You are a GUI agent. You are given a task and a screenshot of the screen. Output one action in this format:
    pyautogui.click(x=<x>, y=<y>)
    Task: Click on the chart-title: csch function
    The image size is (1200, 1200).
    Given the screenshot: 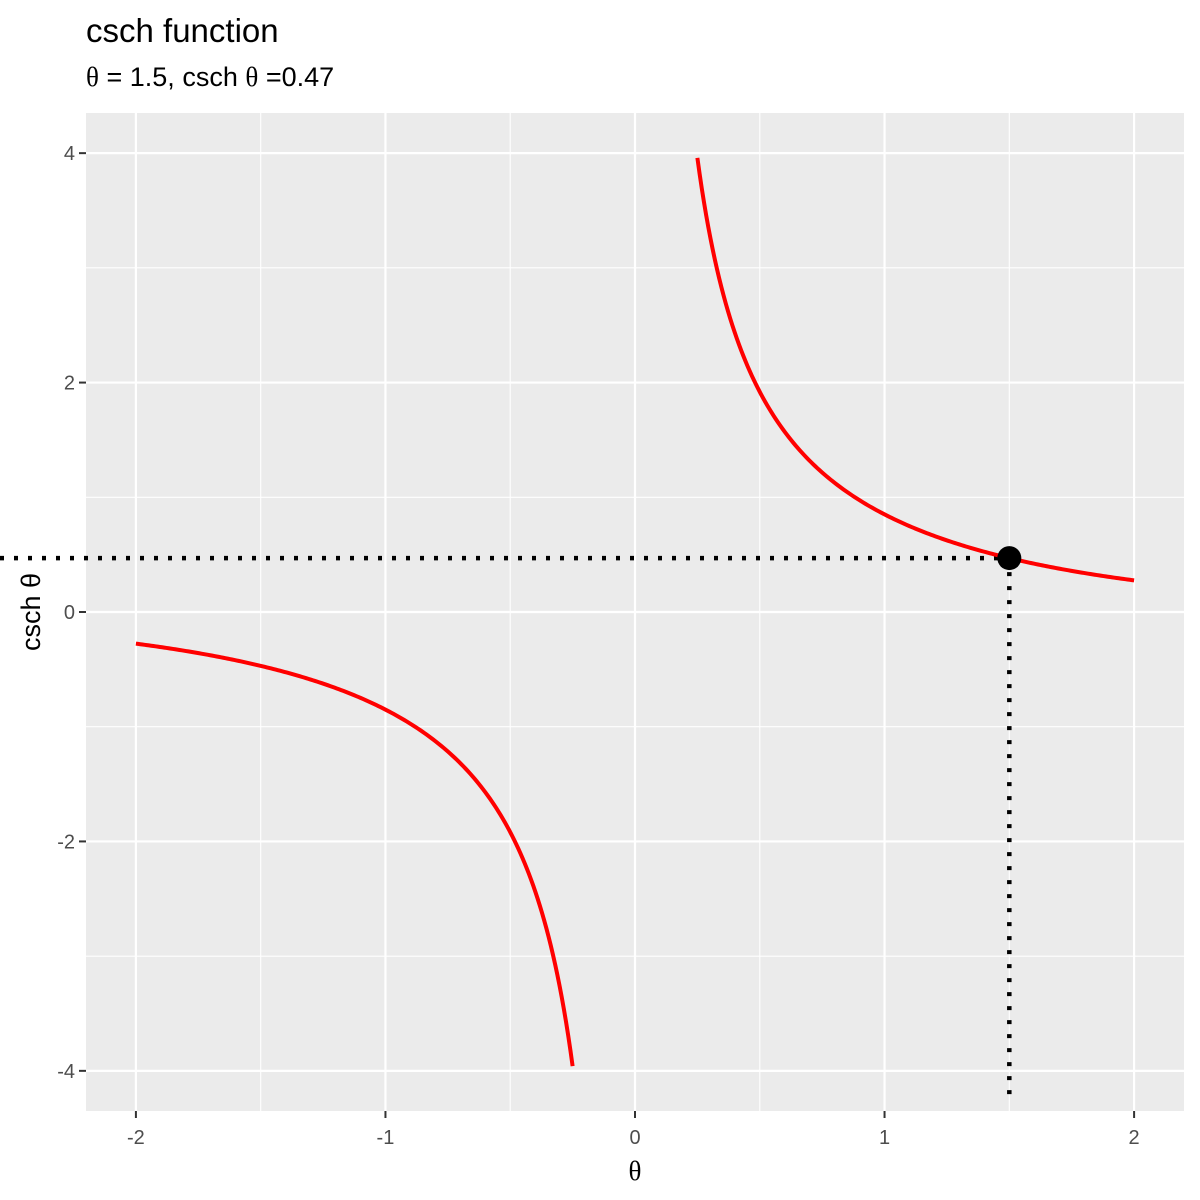 What is the action you would take?
    pyautogui.click(x=182, y=30)
    